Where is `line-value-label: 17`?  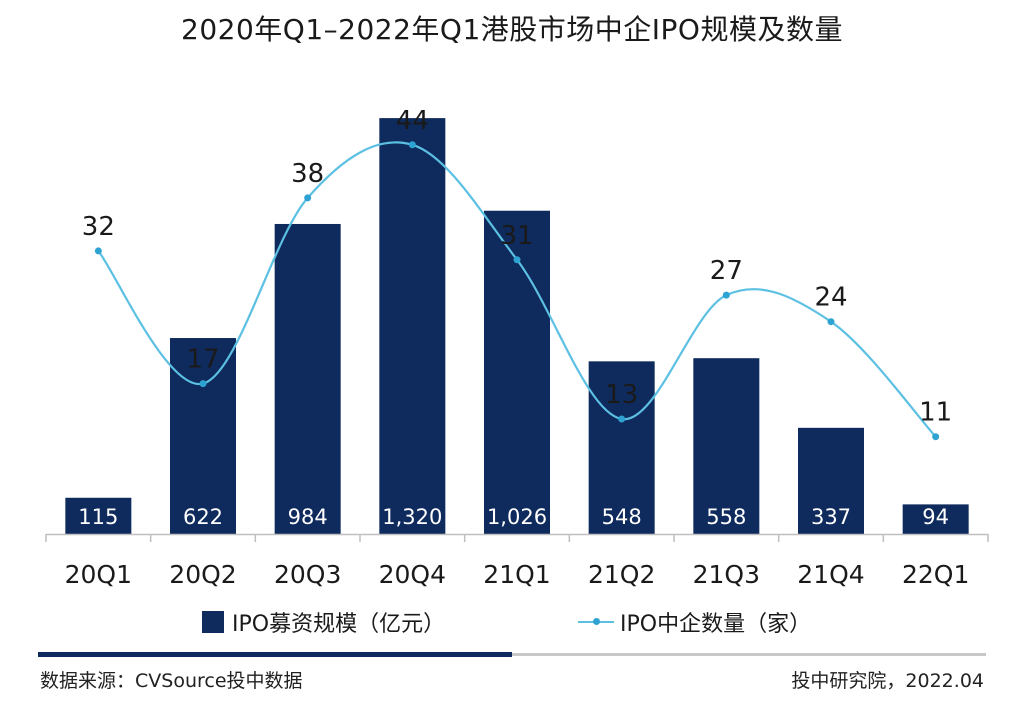 line-value-label: 17 is located at coordinates (202, 360).